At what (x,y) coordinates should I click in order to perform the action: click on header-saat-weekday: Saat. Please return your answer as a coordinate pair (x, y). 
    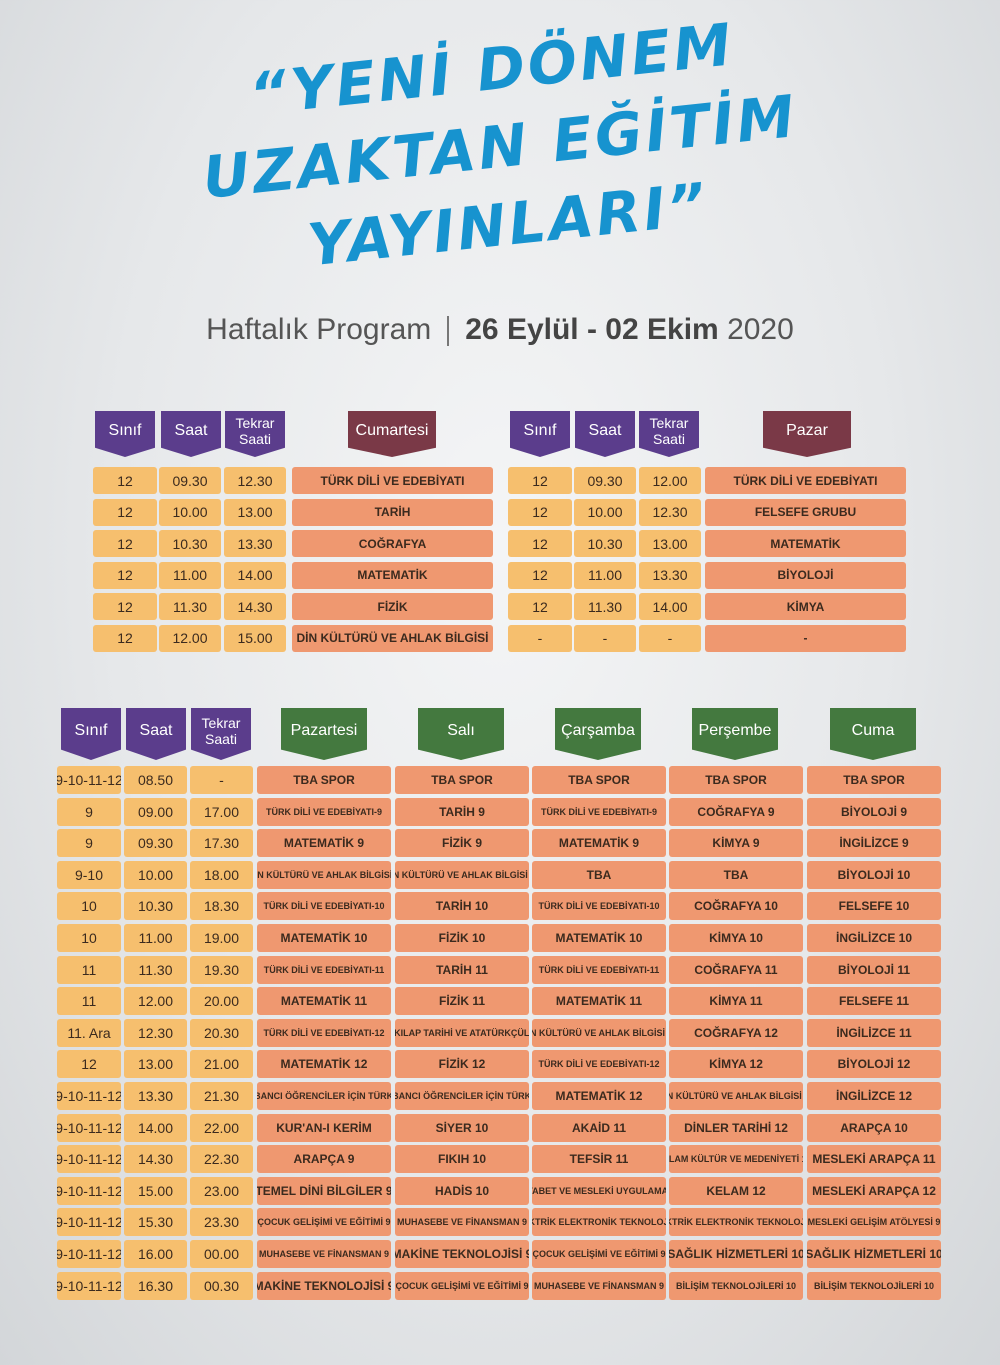
    Looking at the image, I should click on (156, 734).